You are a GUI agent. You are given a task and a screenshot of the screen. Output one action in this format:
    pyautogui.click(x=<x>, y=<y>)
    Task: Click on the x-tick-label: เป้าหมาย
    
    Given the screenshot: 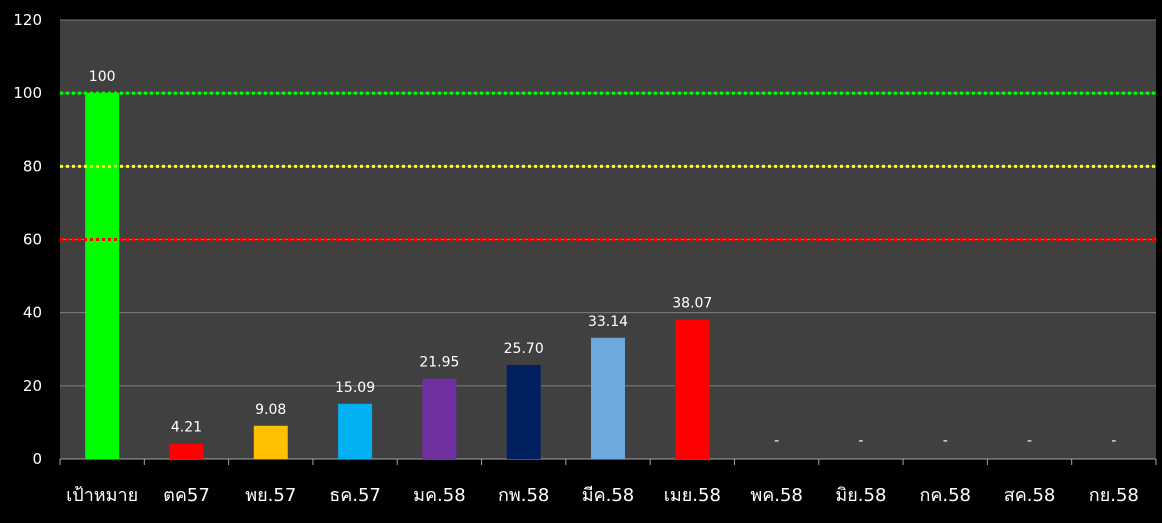 What is the action you would take?
    pyautogui.click(x=102, y=495)
    